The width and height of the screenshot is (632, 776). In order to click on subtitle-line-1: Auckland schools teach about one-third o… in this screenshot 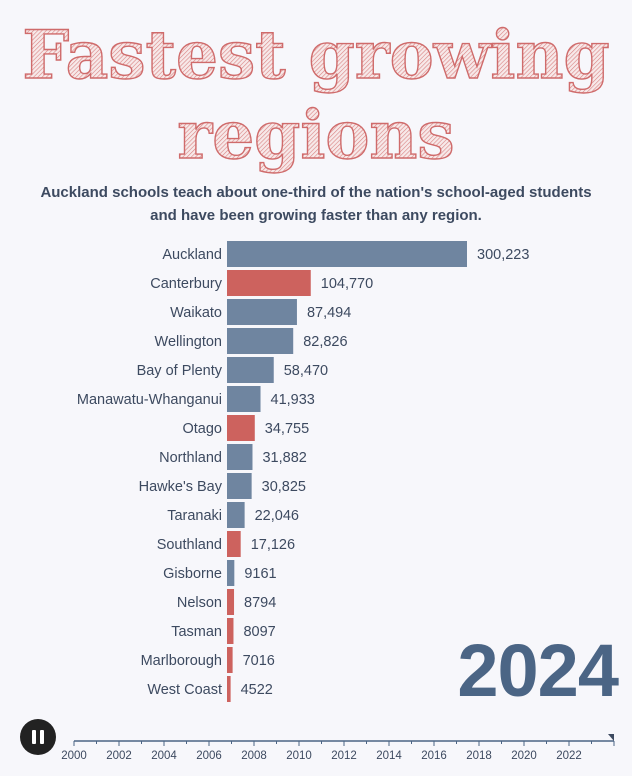, I will do `click(316, 192)`.